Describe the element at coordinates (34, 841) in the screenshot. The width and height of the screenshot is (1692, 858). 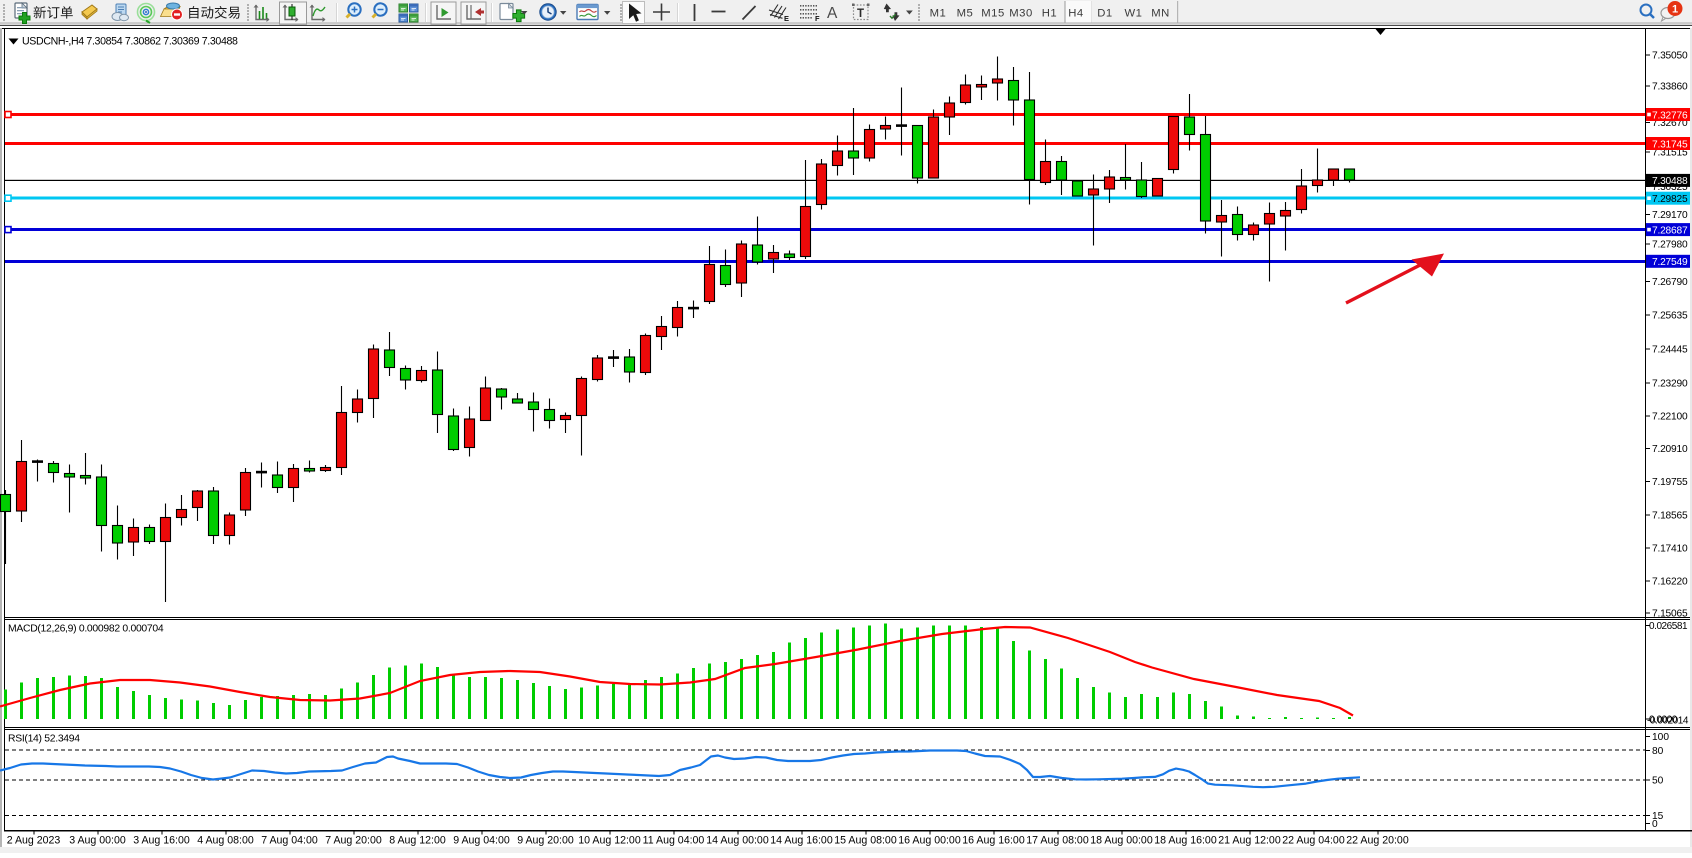
I see `svg-text: 2 Aug 2023` at that location.